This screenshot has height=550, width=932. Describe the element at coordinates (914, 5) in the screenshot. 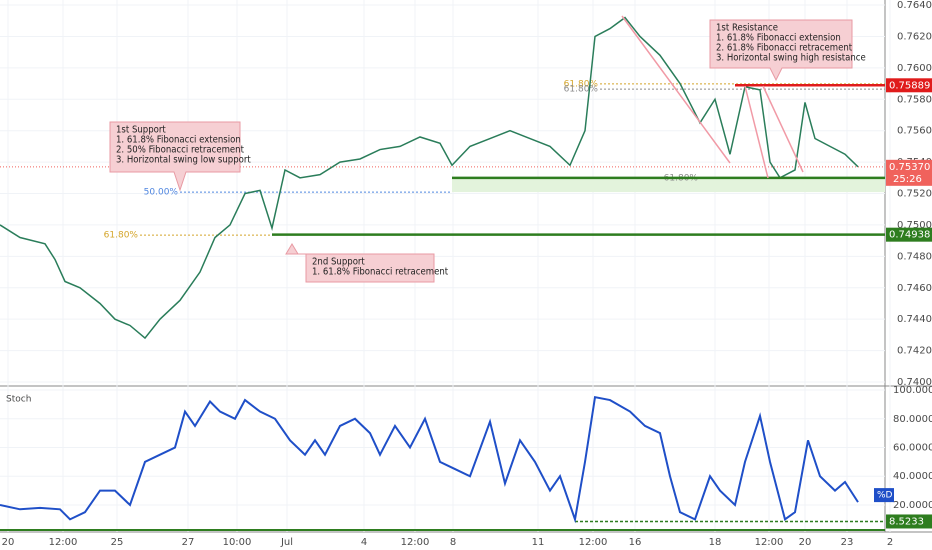

I see `y-tick-label: 0.76400` at that location.